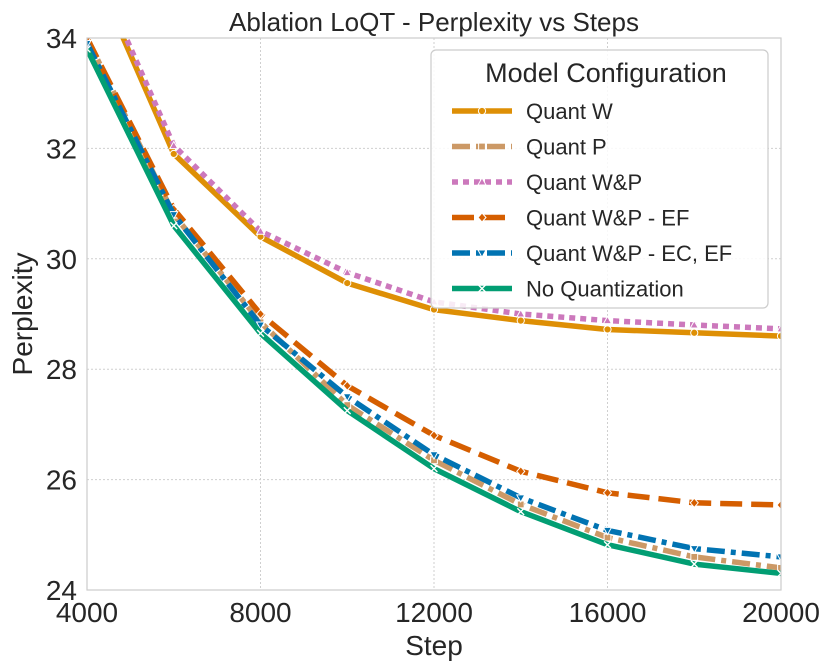  I want to click on x-tick-label: 12000, so click(434, 612).